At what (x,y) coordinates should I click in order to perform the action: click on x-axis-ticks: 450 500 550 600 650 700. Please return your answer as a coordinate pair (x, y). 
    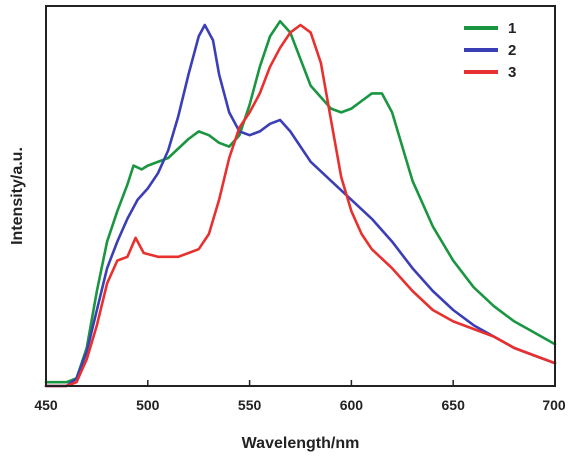
    Looking at the image, I should click on (300, 396).